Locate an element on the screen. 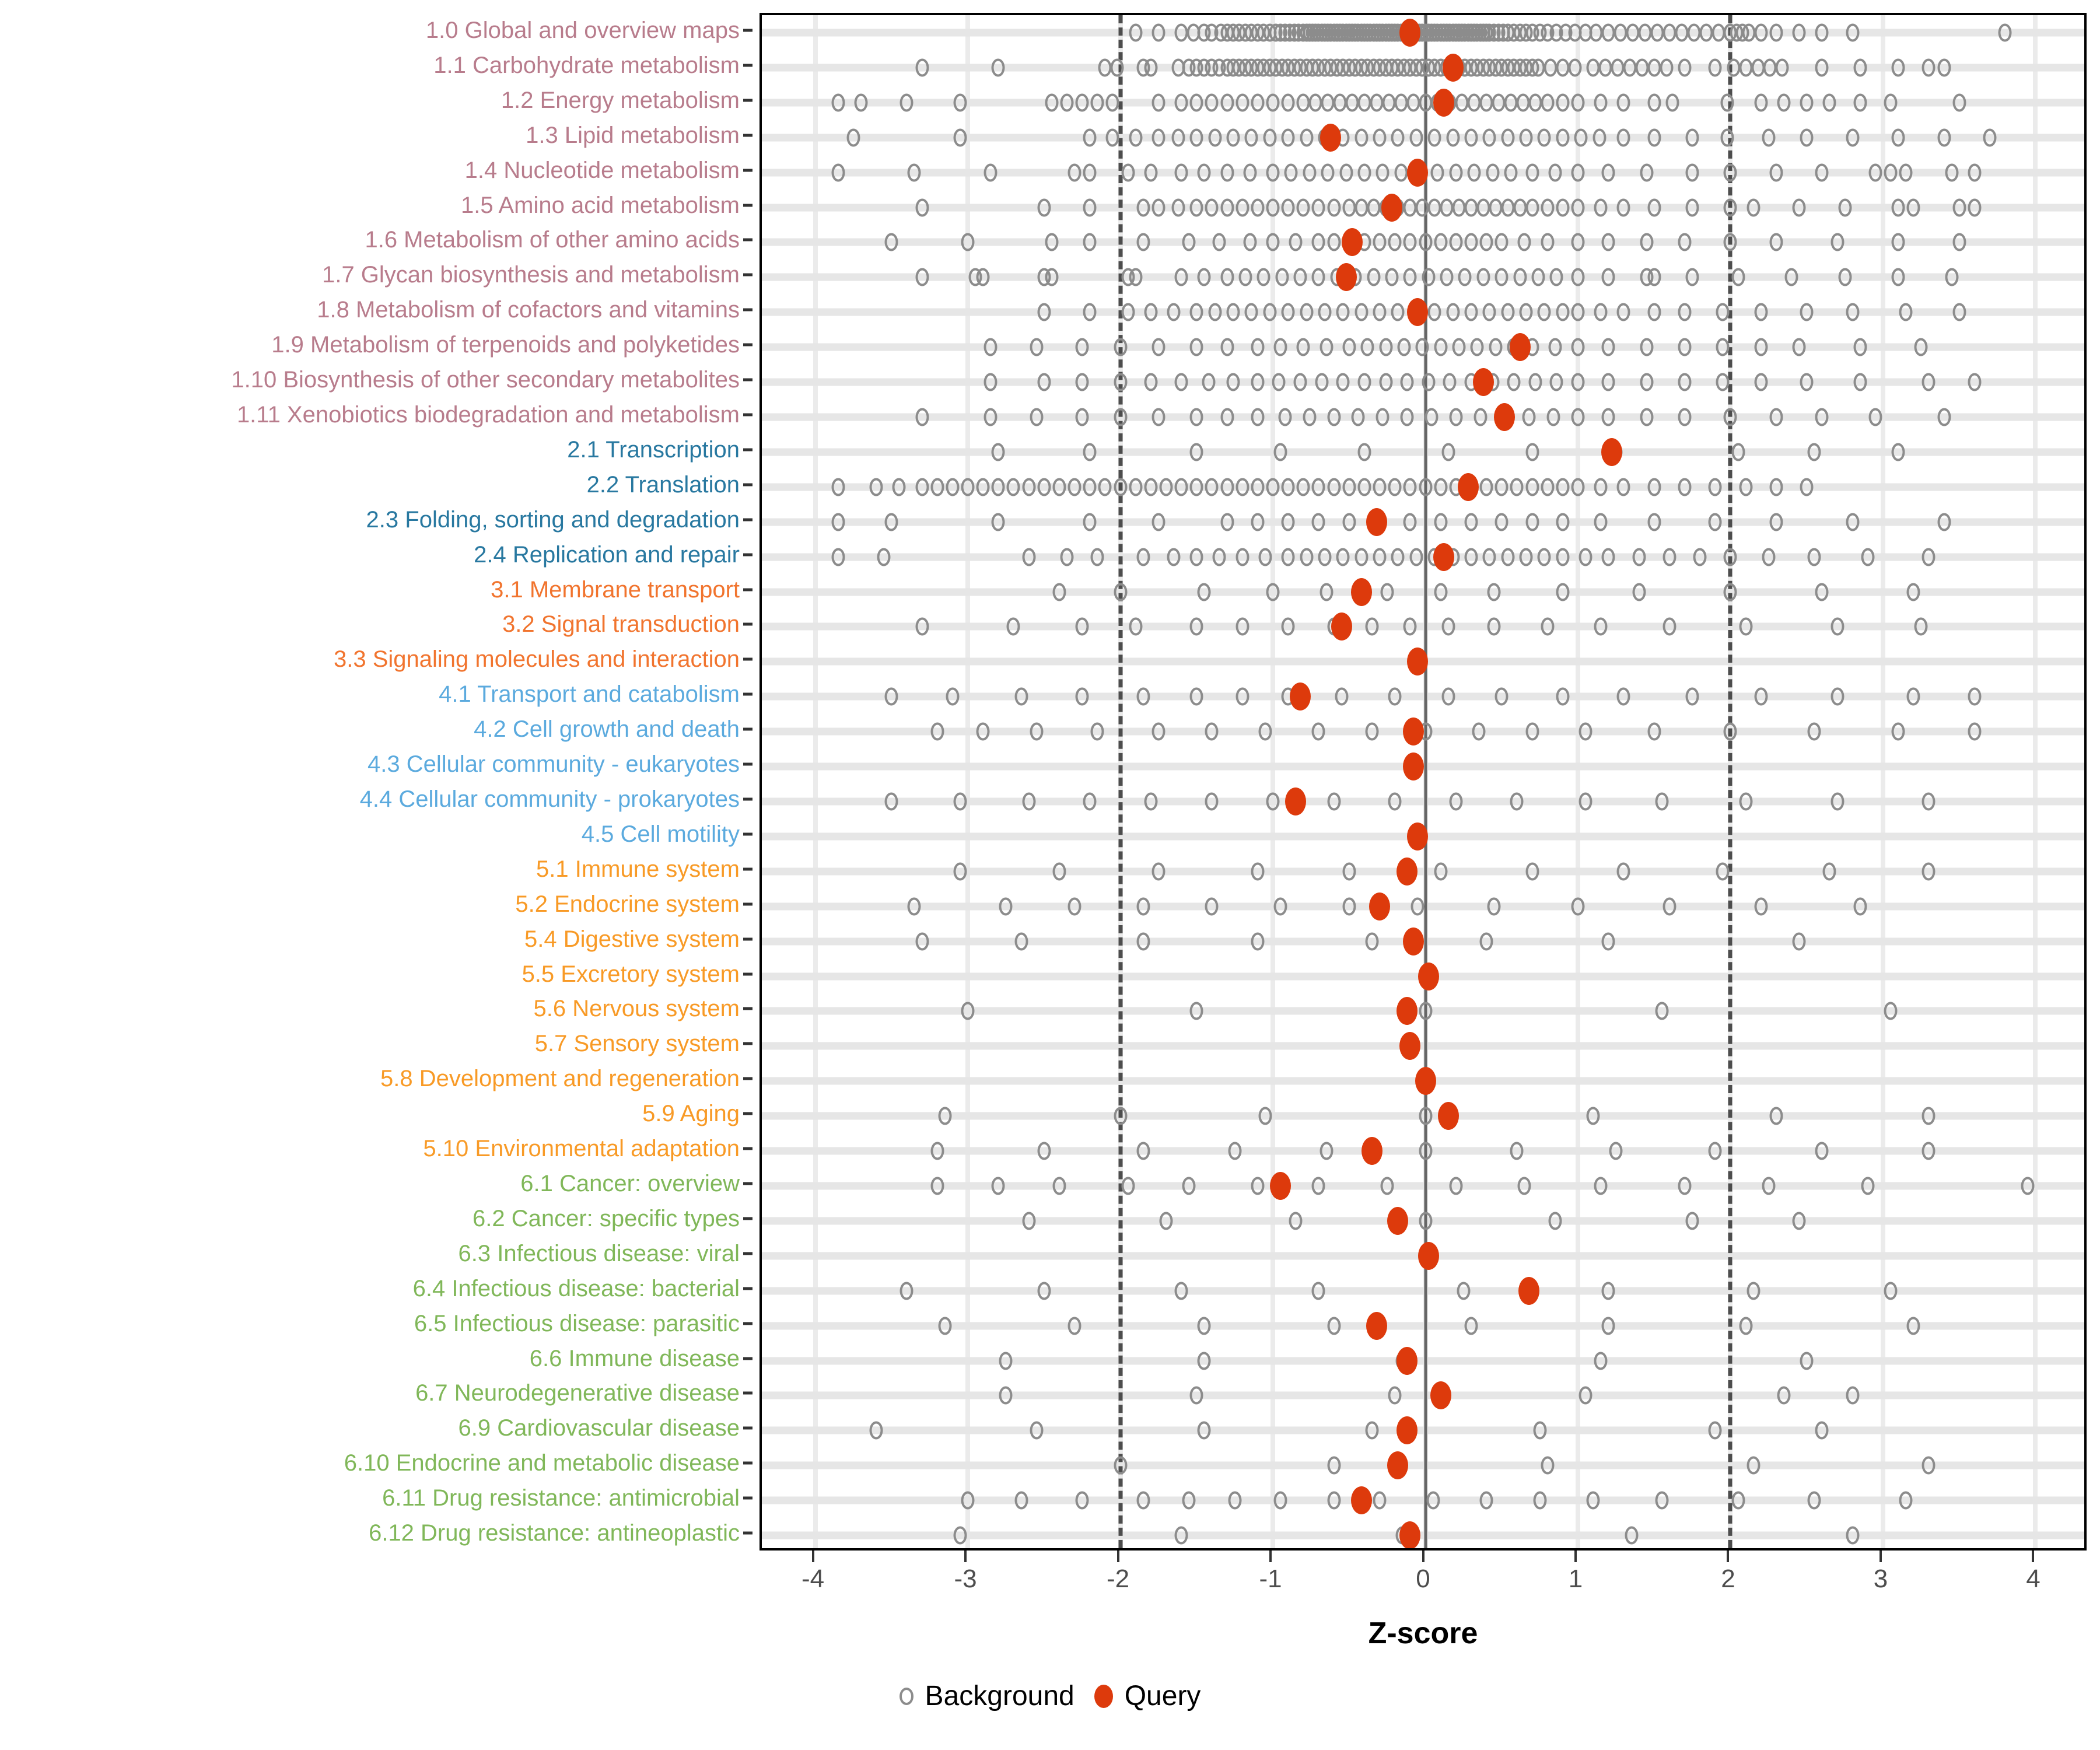 The image size is (2100, 1750). y-axis-label: 4.4 Cellular community - prokaryotes is located at coordinates (549, 799).